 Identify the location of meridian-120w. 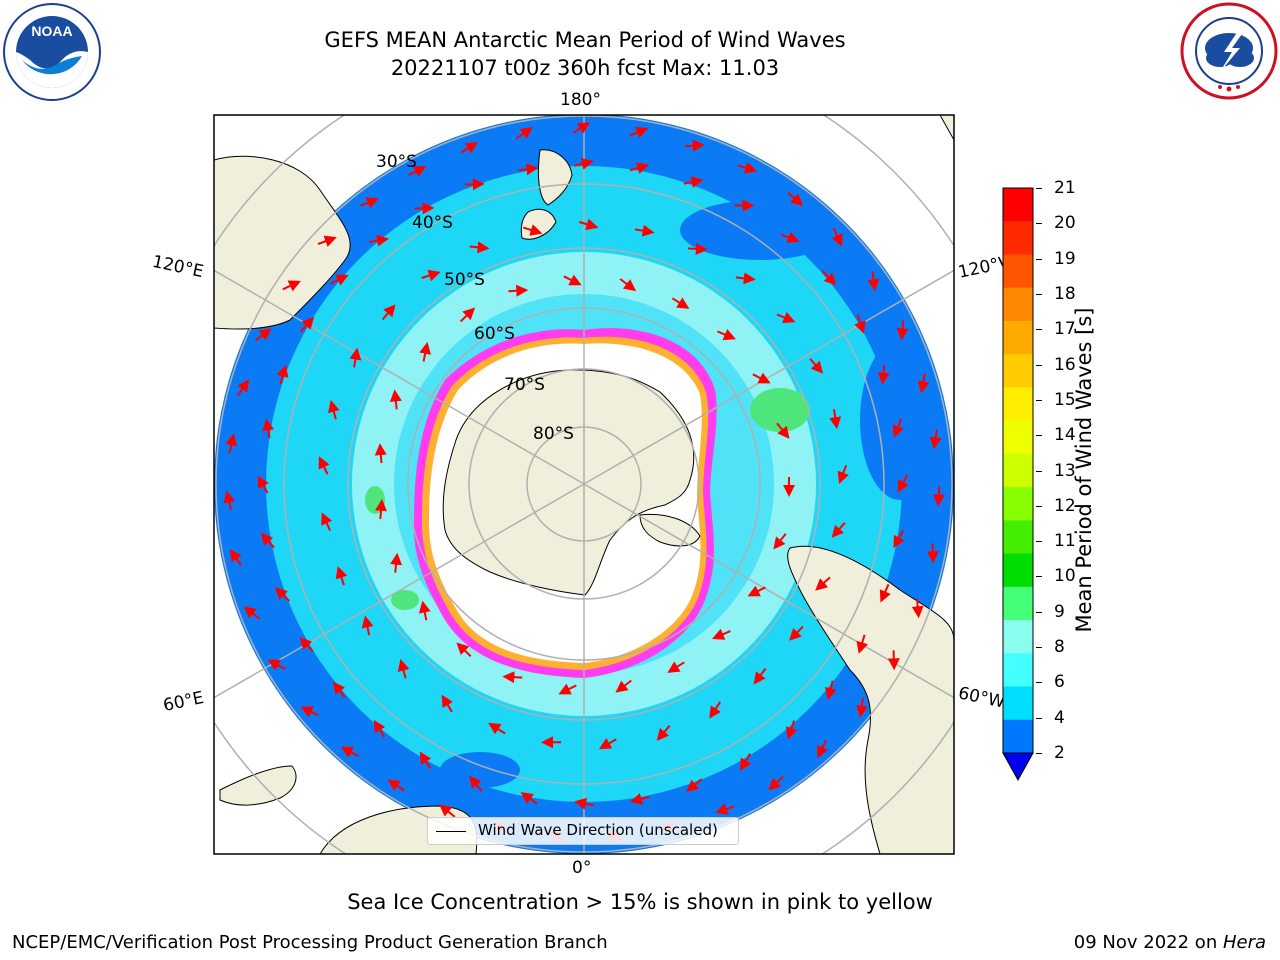
(768, 377).